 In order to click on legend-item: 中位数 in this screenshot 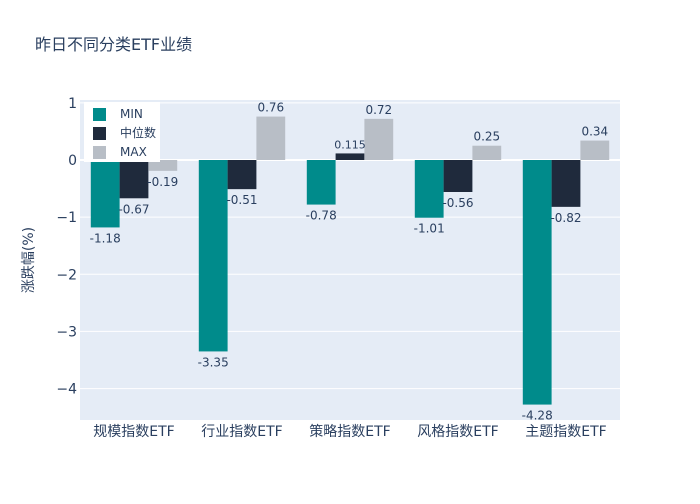, I will do `click(124, 132)`.